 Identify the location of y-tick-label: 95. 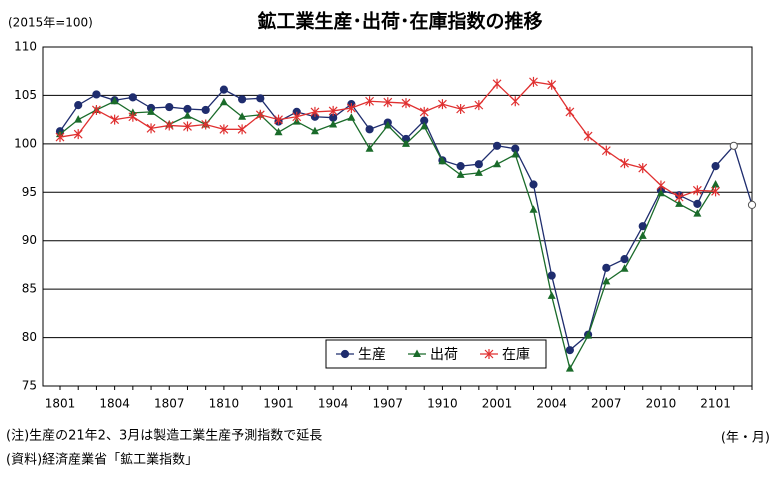
(29, 192).